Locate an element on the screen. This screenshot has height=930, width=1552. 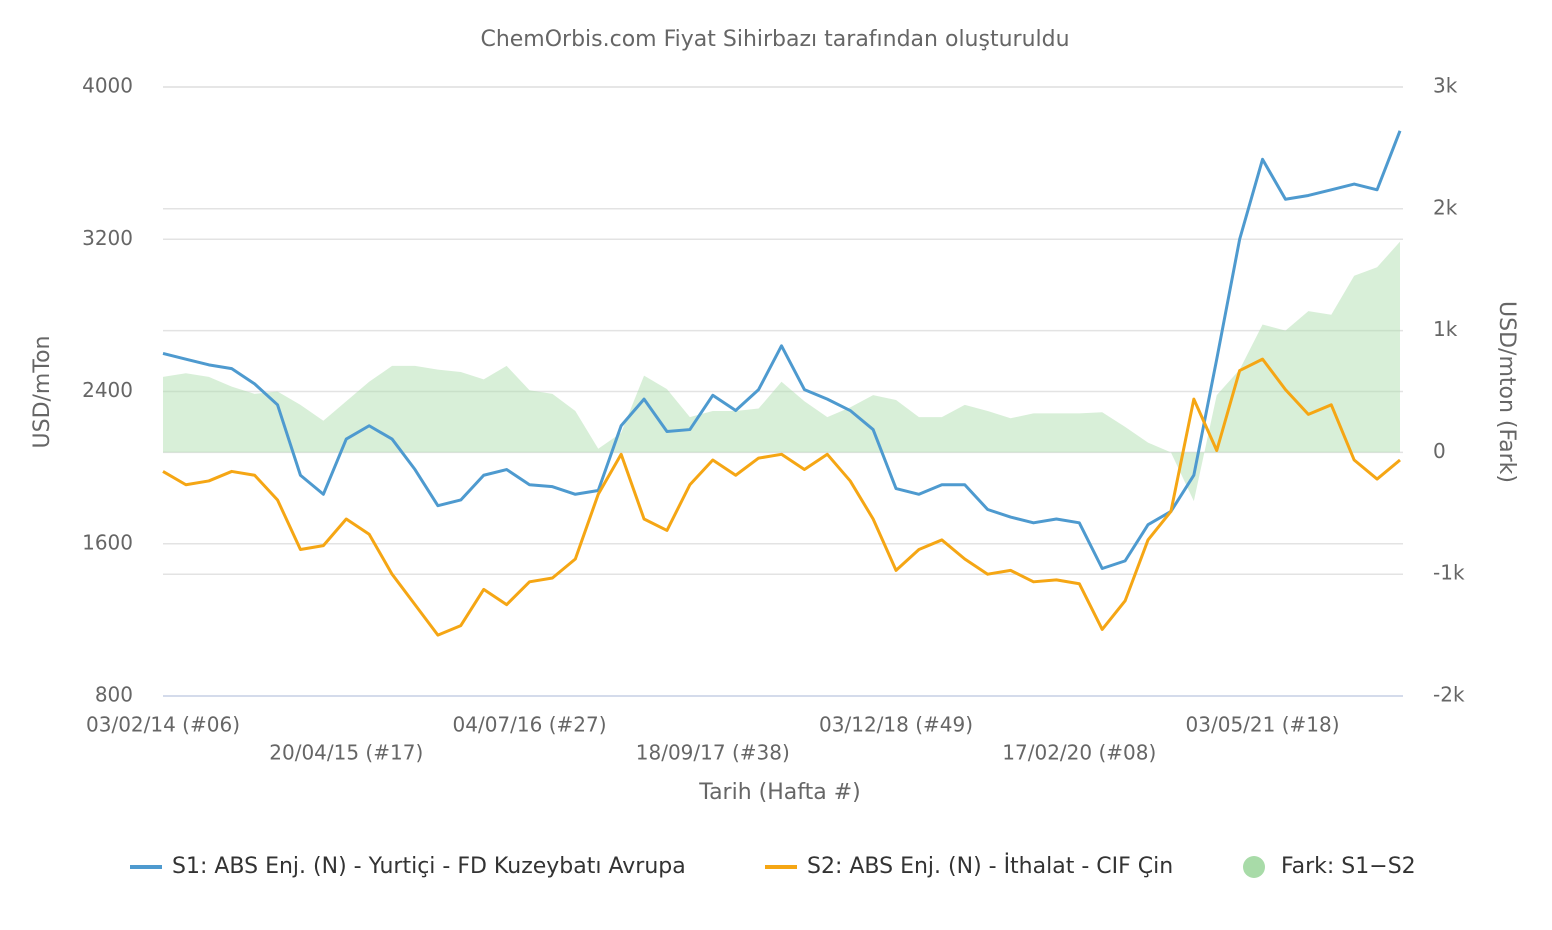
y2-tick-label: -1k is located at coordinates (1449, 573).